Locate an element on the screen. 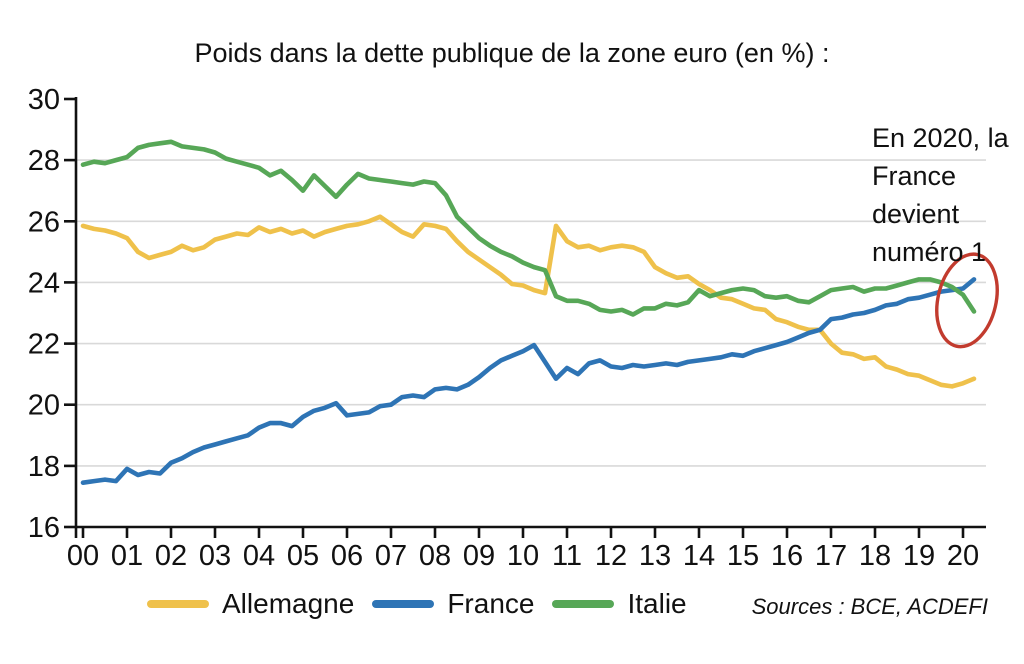  legend-label-italie: Italie is located at coordinates (657, 603).